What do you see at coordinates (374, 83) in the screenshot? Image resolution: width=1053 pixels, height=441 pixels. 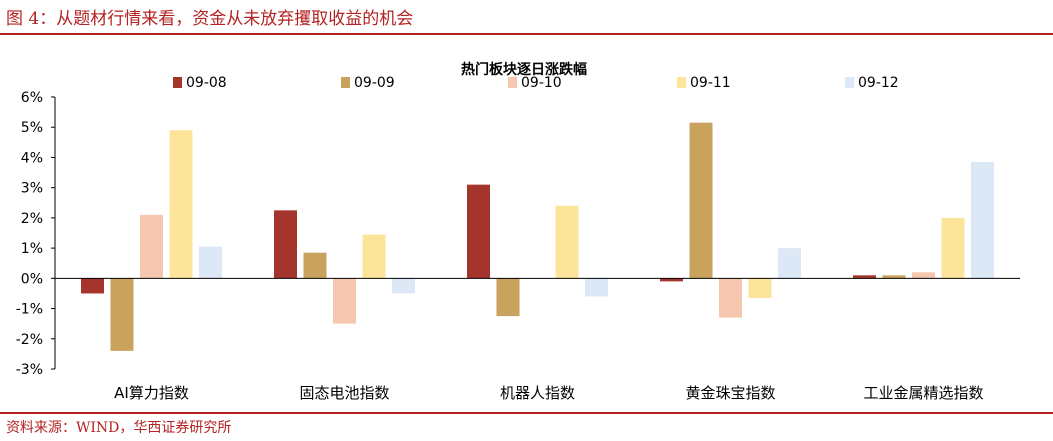 I see `legend-label: 09-09` at bounding box center [374, 83].